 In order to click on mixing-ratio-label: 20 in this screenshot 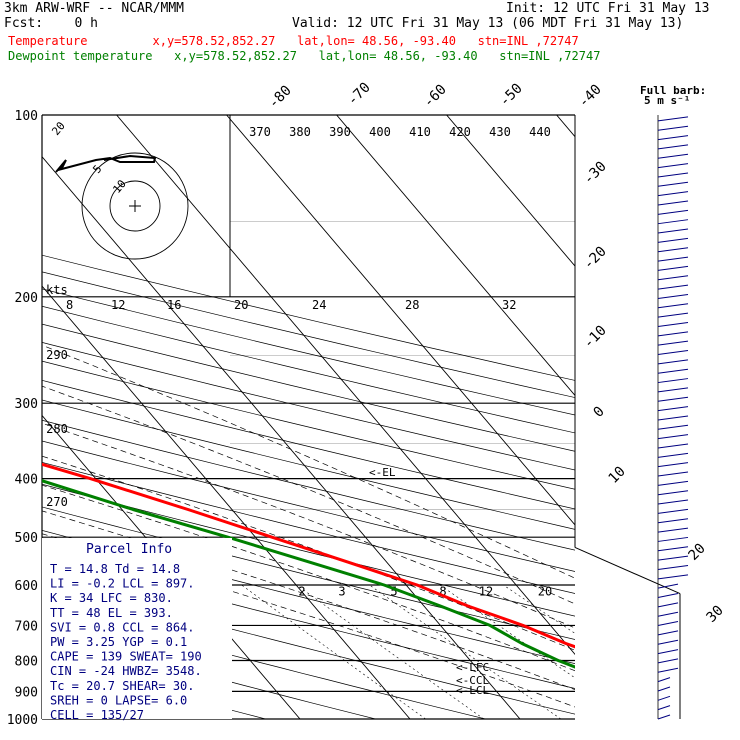, I will do `click(545, 591)`.